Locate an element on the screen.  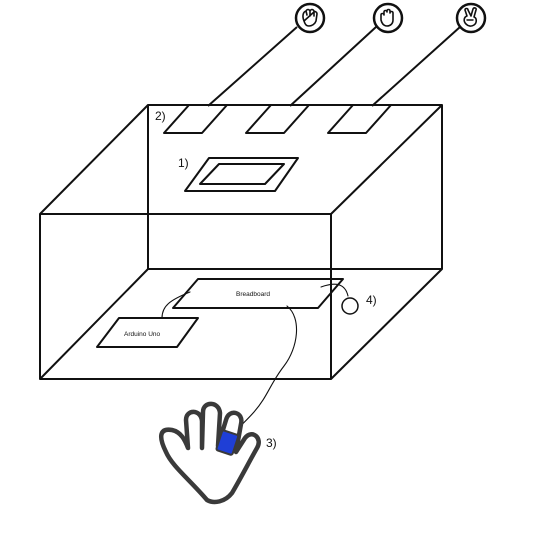
wire-arduino-breadboard is located at coordinates (176, 305).